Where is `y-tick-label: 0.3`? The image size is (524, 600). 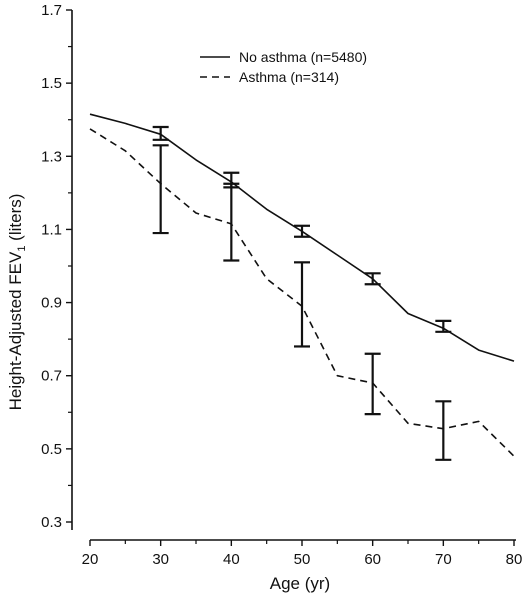
y-tick-label: 0.3 is located at coordinates (51, 522).